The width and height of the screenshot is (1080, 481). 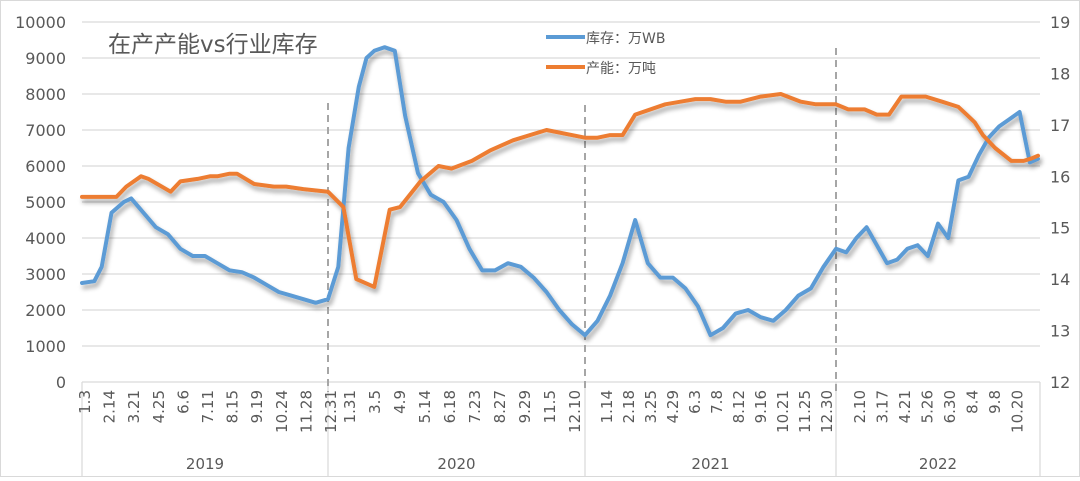 What do you see at coordinates (928, 406) in the screenshot?
I see `x-tick-label: 5.26` at bounding box center [928, 406].